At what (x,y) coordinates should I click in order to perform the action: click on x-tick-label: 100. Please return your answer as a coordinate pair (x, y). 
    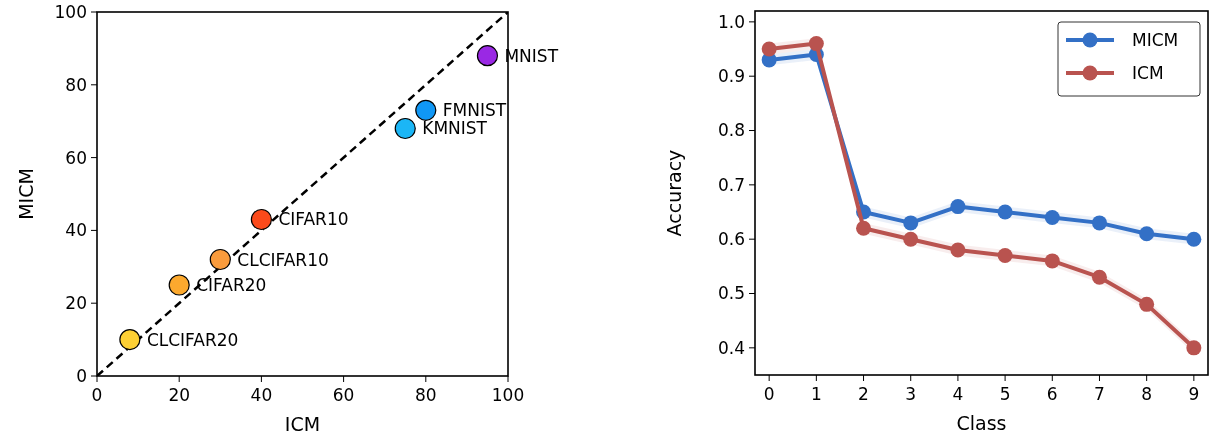
    Looking at the image, I should click on (508, 395).